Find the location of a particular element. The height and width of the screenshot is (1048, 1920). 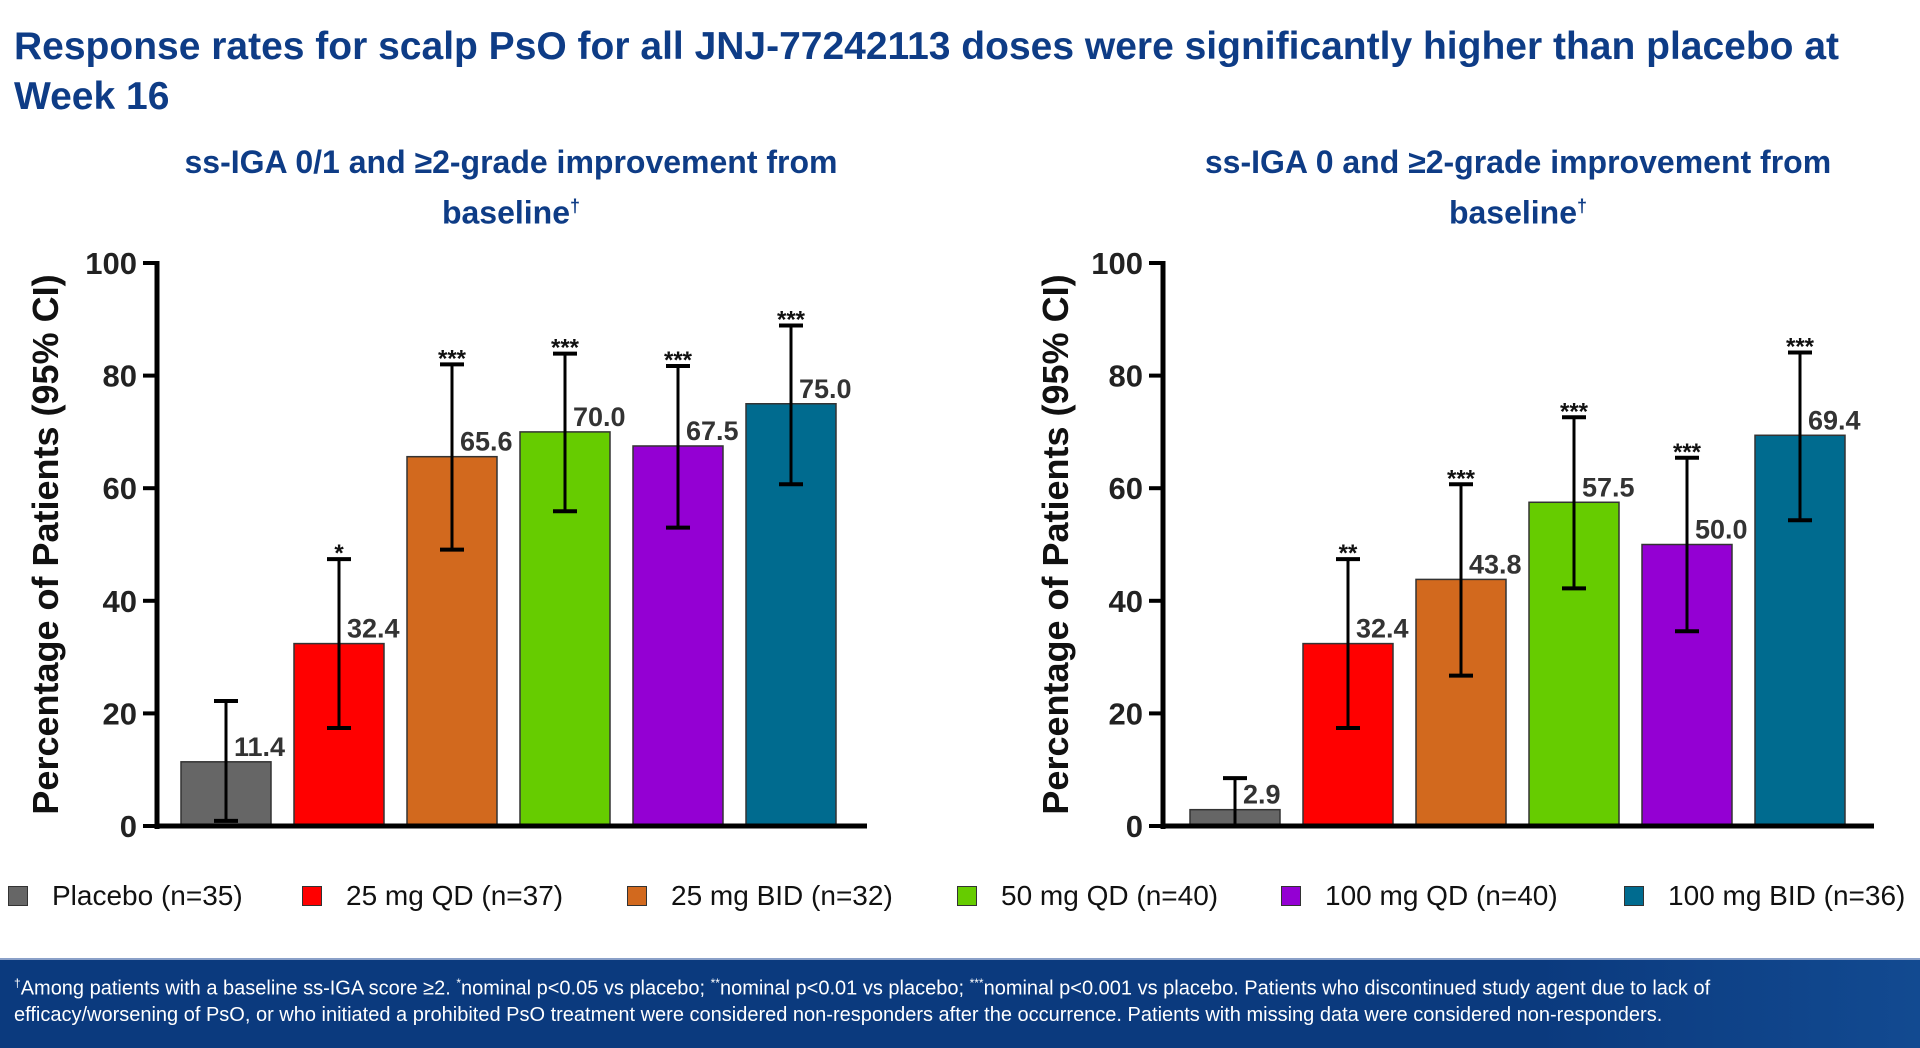

legend-item: Placebo (n=35) is located at coordinates (125, 896).